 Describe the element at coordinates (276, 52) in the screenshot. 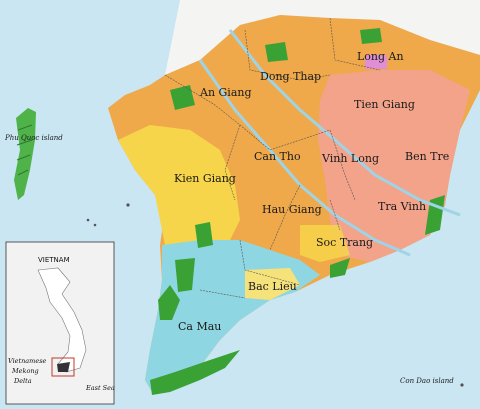

I see `forest-dong-thap` at that location.